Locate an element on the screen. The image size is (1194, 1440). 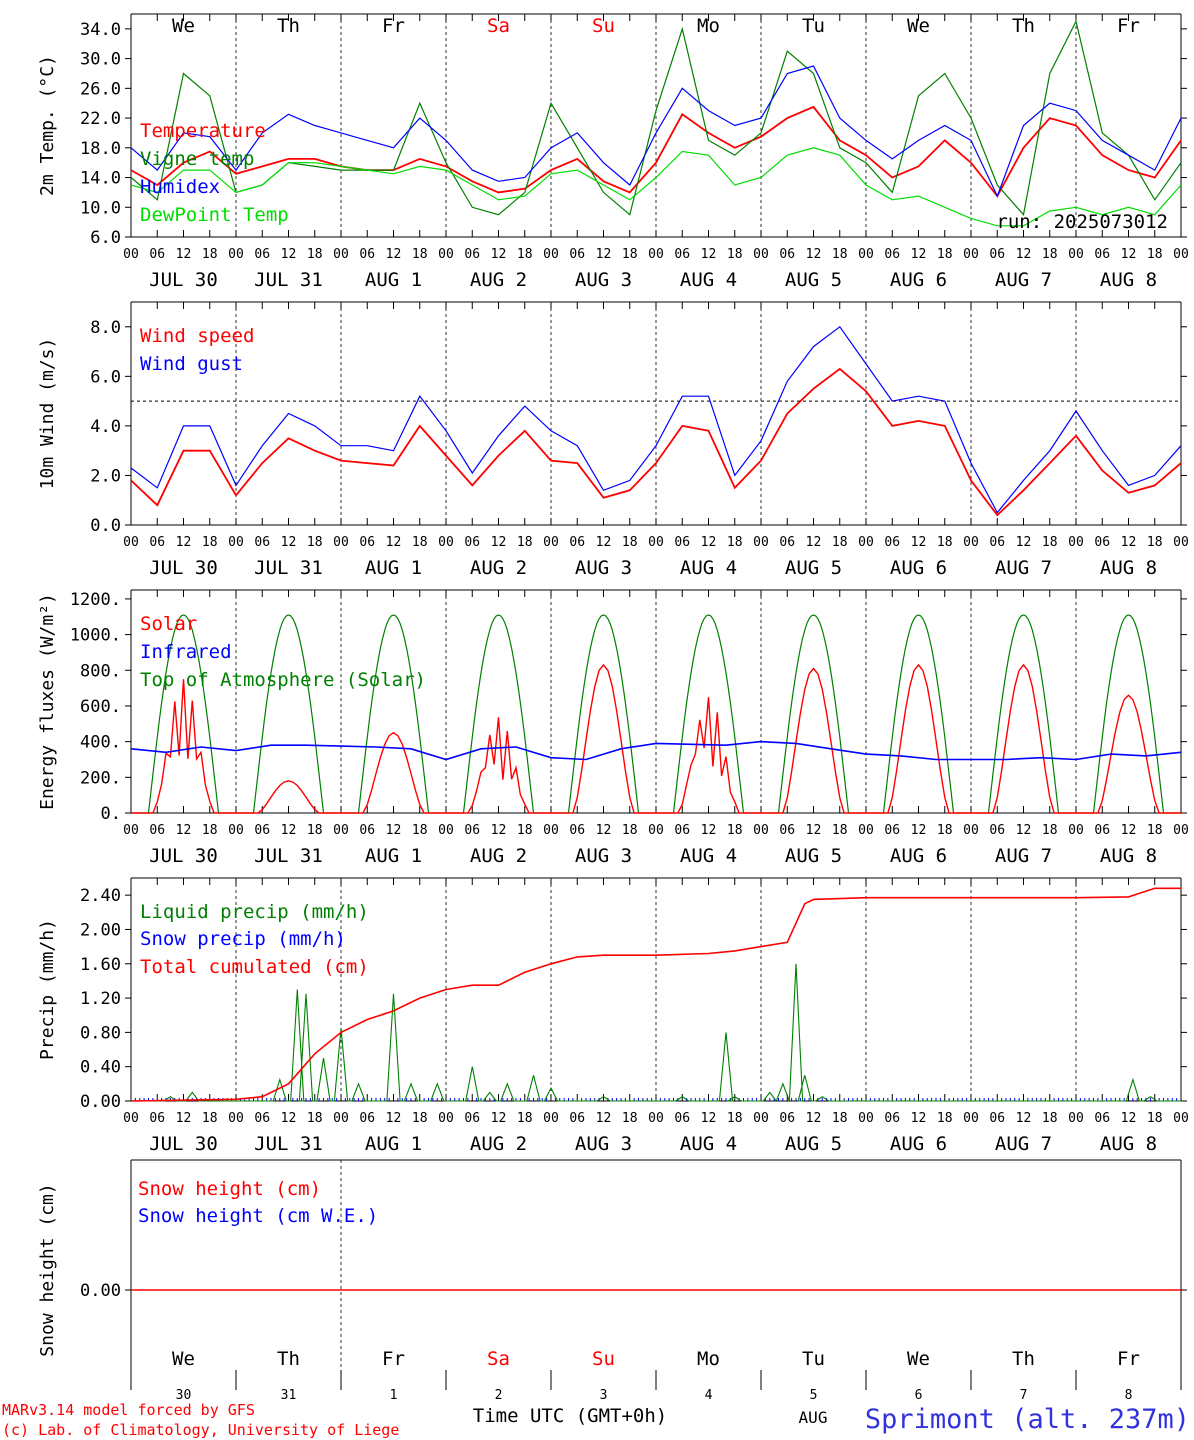
series-humidex is located at coordinates (656, 131).